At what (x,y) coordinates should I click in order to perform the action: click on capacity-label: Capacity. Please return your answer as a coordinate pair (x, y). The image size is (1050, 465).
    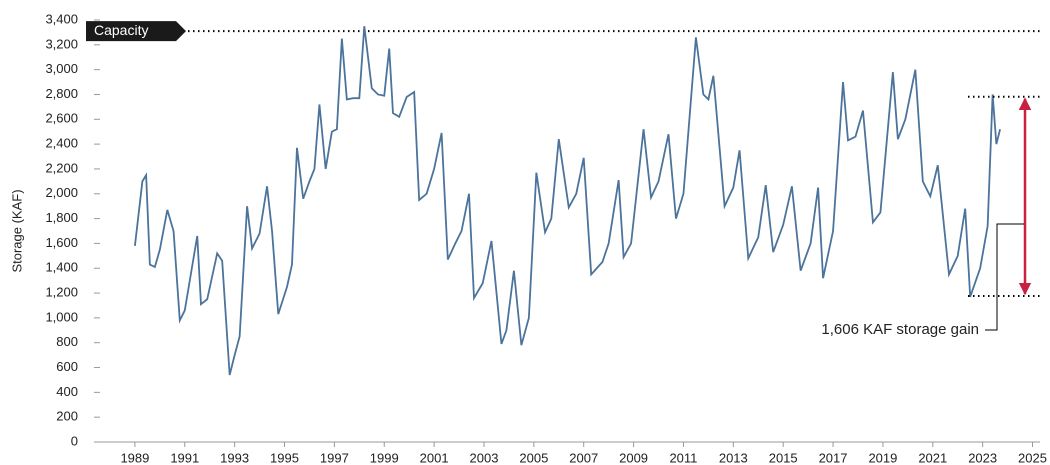
    Looking at the image, I should click on (121, 30).